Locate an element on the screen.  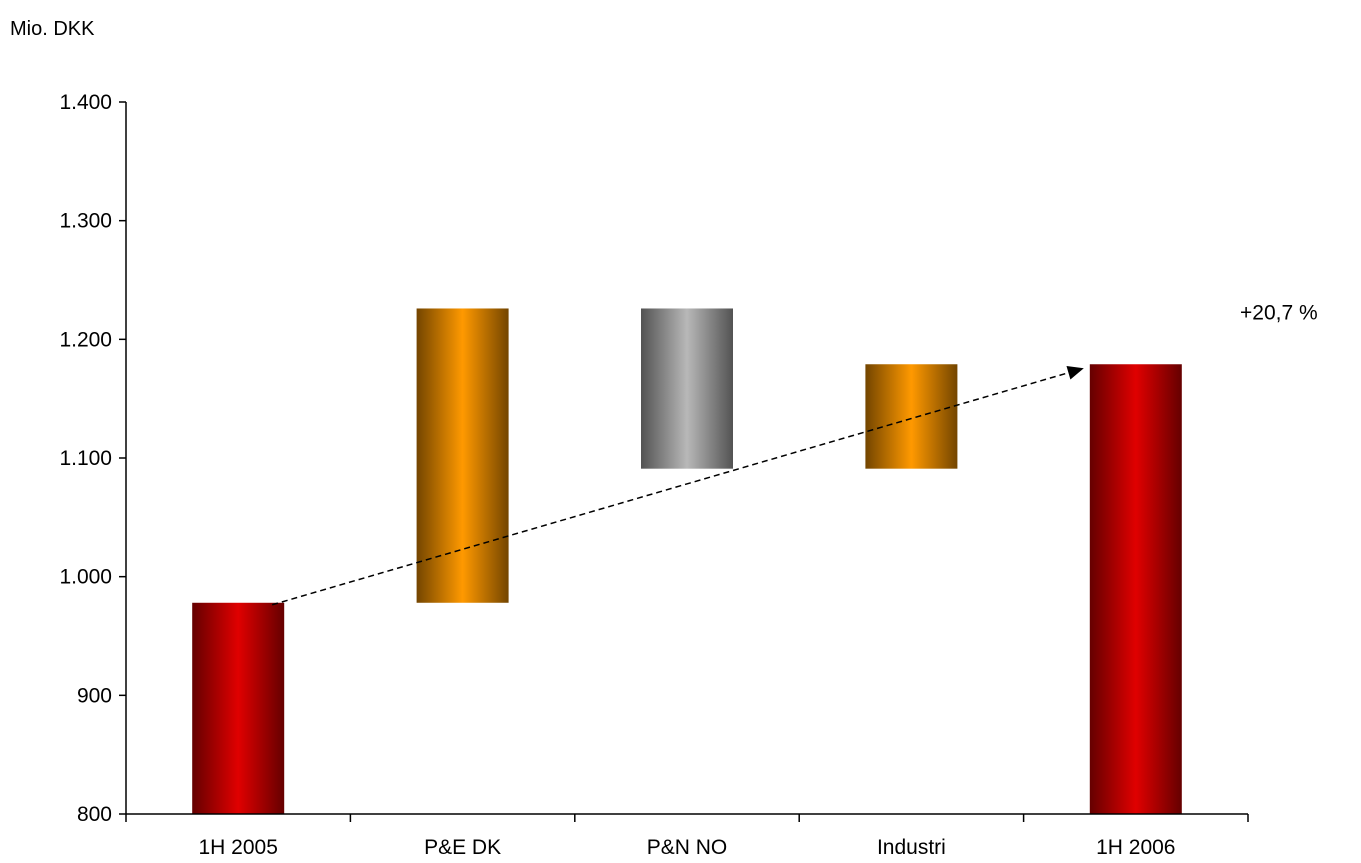
y-axis-unit-label: Mio. DKK is located at coordinates (52, 29).